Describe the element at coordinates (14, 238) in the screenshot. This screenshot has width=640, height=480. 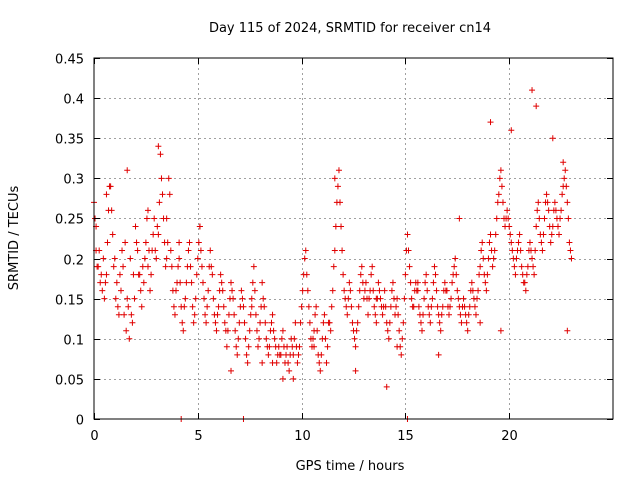
I see `y-axis-label: SRMTID / TECUs` at that location.